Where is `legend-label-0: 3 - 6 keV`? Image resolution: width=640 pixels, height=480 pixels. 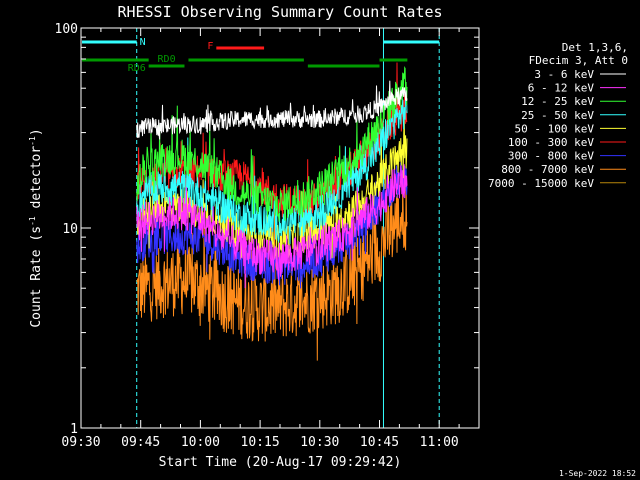
legend-label-0: 3 - 6 keV is located at coordinates (564, 74).